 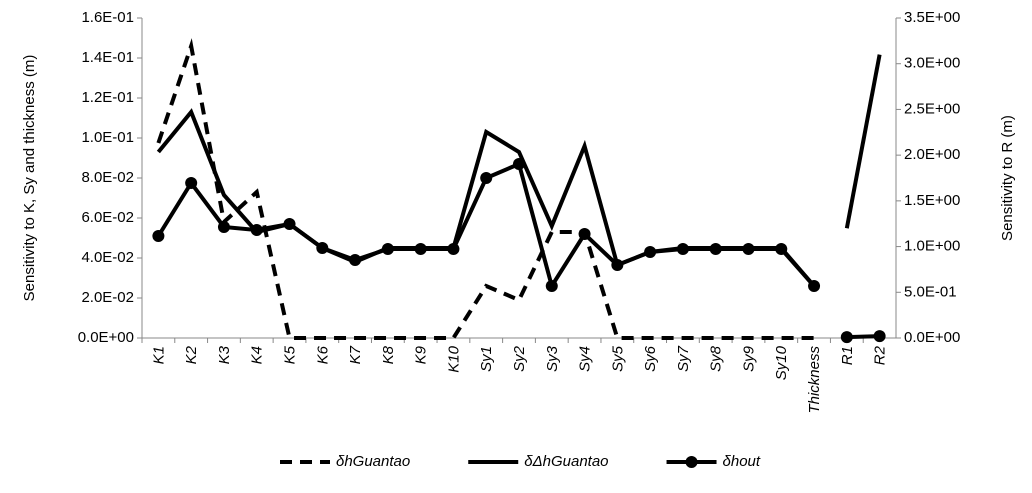 I want to click on x-tick-label: K5, so click(x=289, y=354).